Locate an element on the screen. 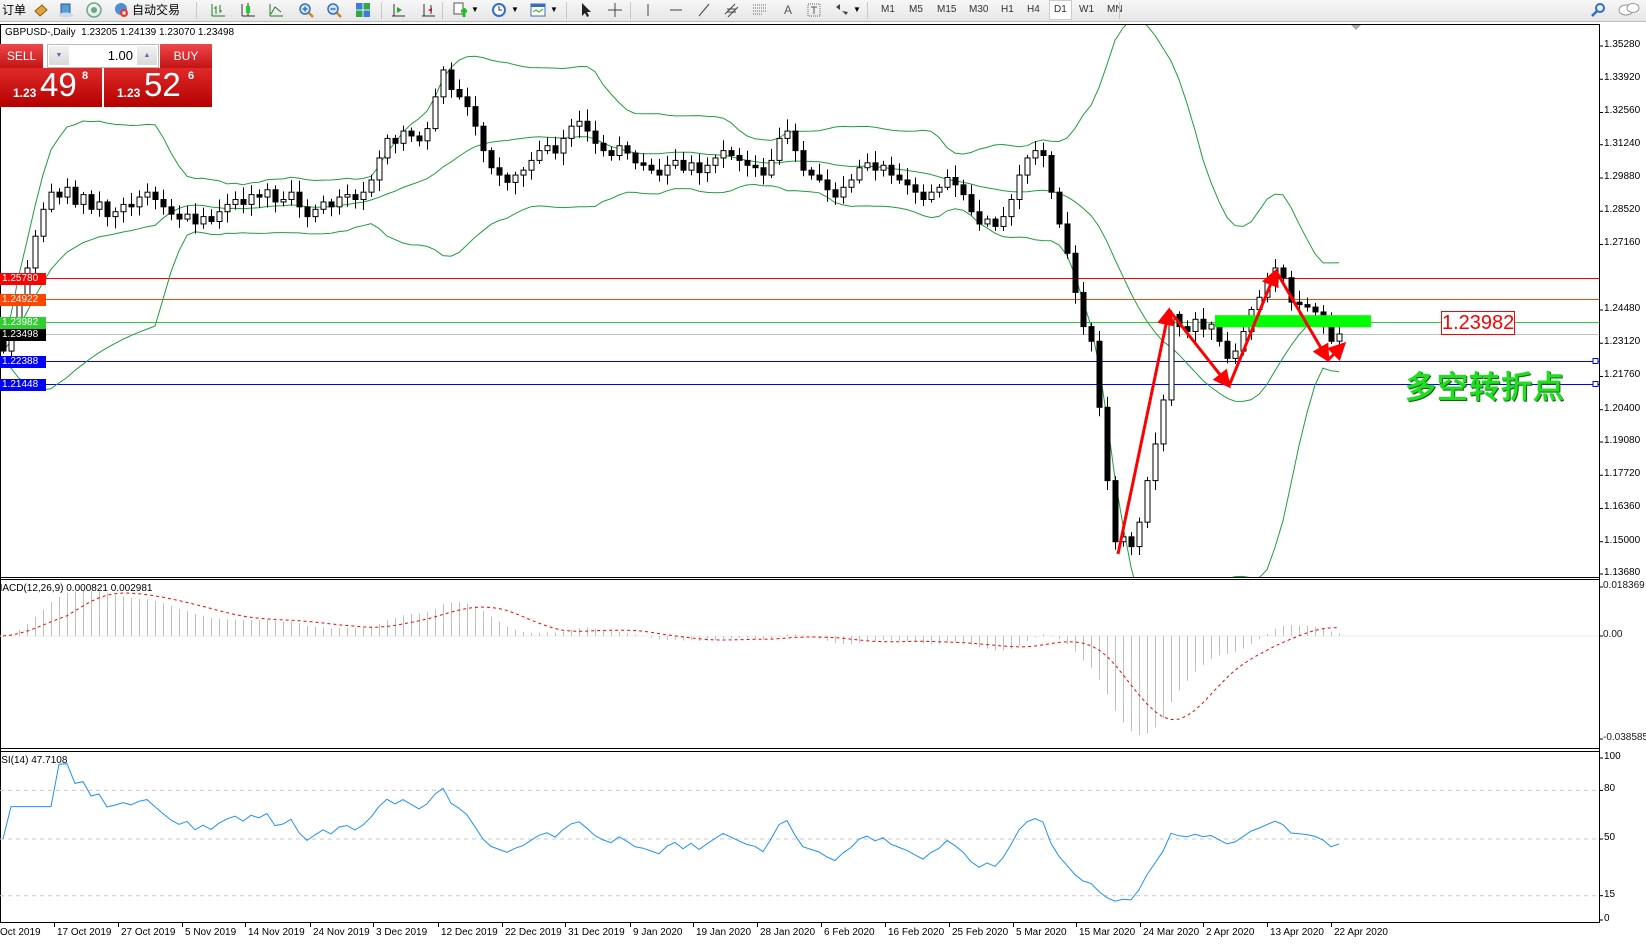  price-level-label: 1.23498 is located at coordinates (23, 334).